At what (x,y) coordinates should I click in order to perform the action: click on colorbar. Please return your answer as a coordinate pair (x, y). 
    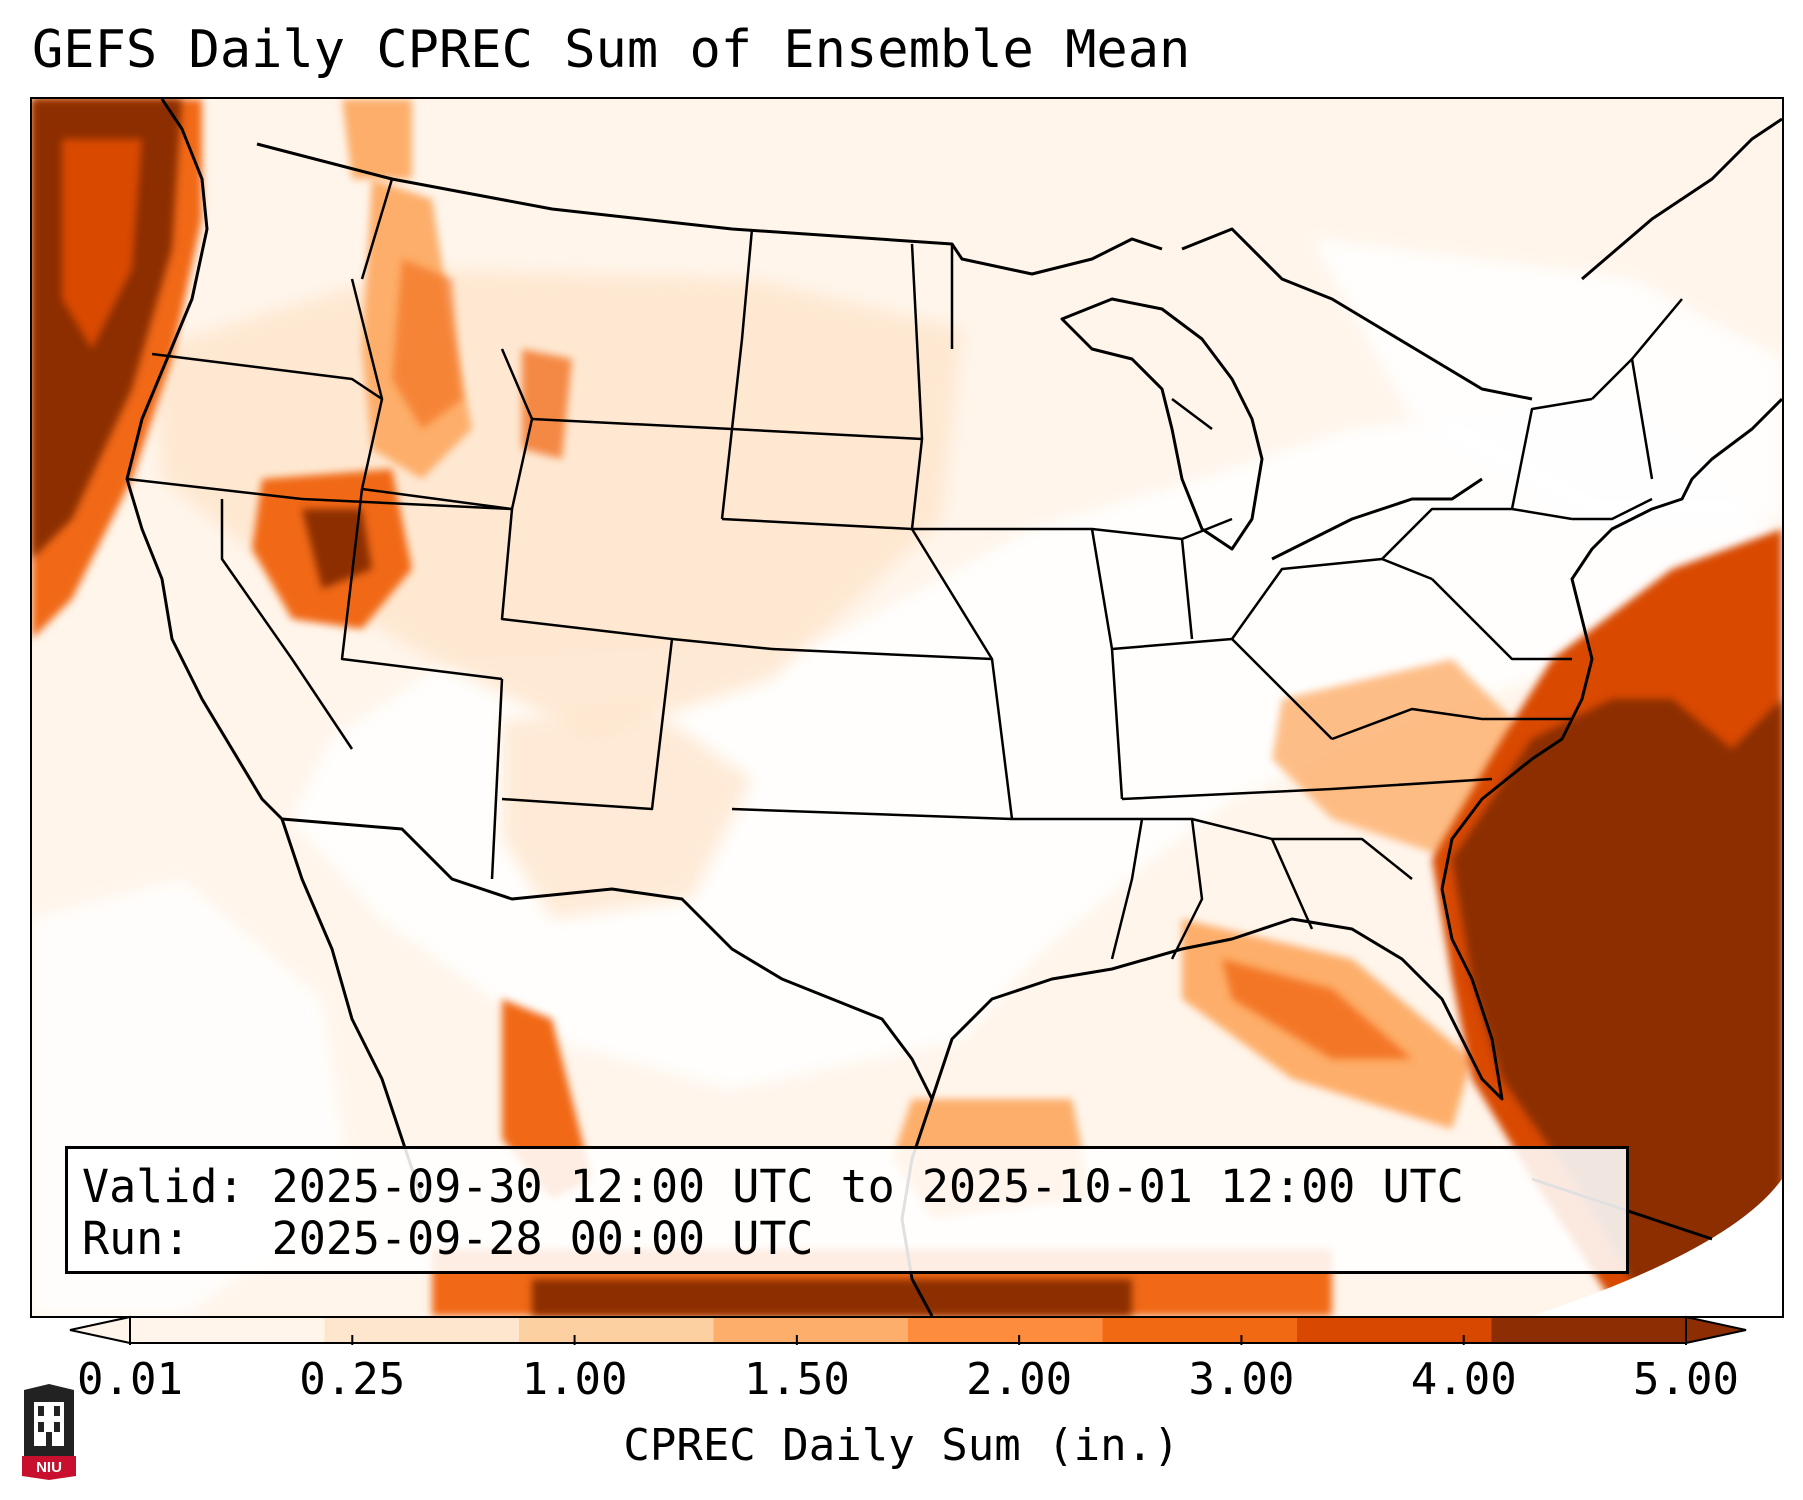
    Looking at the image, I should click on (908, 1330).